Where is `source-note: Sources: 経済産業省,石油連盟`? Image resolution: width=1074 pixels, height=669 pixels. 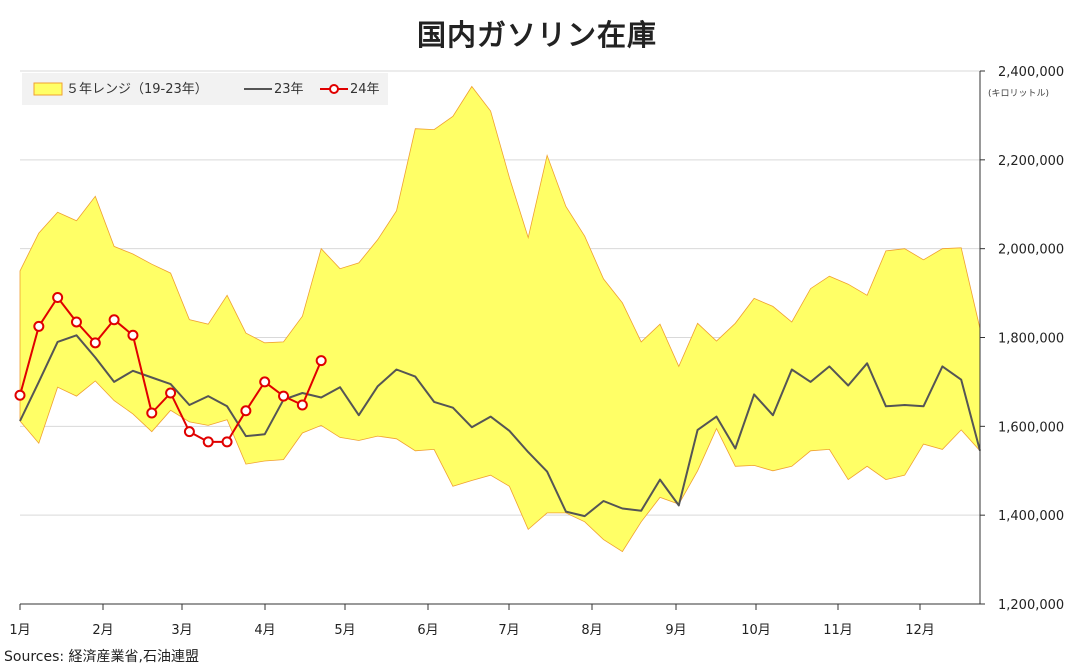
source-note: Sources: 経済産業省,石油連盟 is located at coordinates (101, 657).